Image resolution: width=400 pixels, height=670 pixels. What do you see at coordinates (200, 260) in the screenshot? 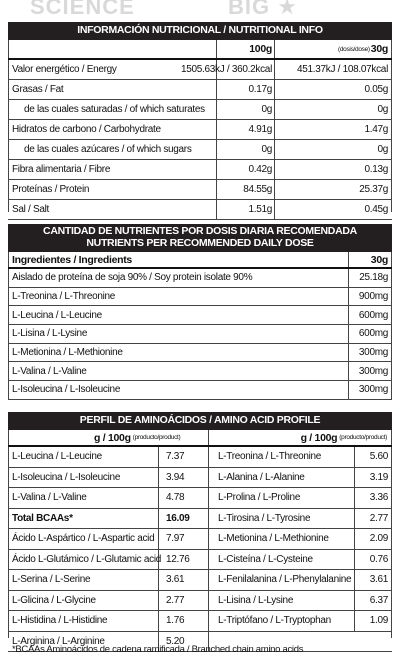
I see `dose-column-header: Ingredientes / Ingredients 30g` at bounding box center [200, 260].